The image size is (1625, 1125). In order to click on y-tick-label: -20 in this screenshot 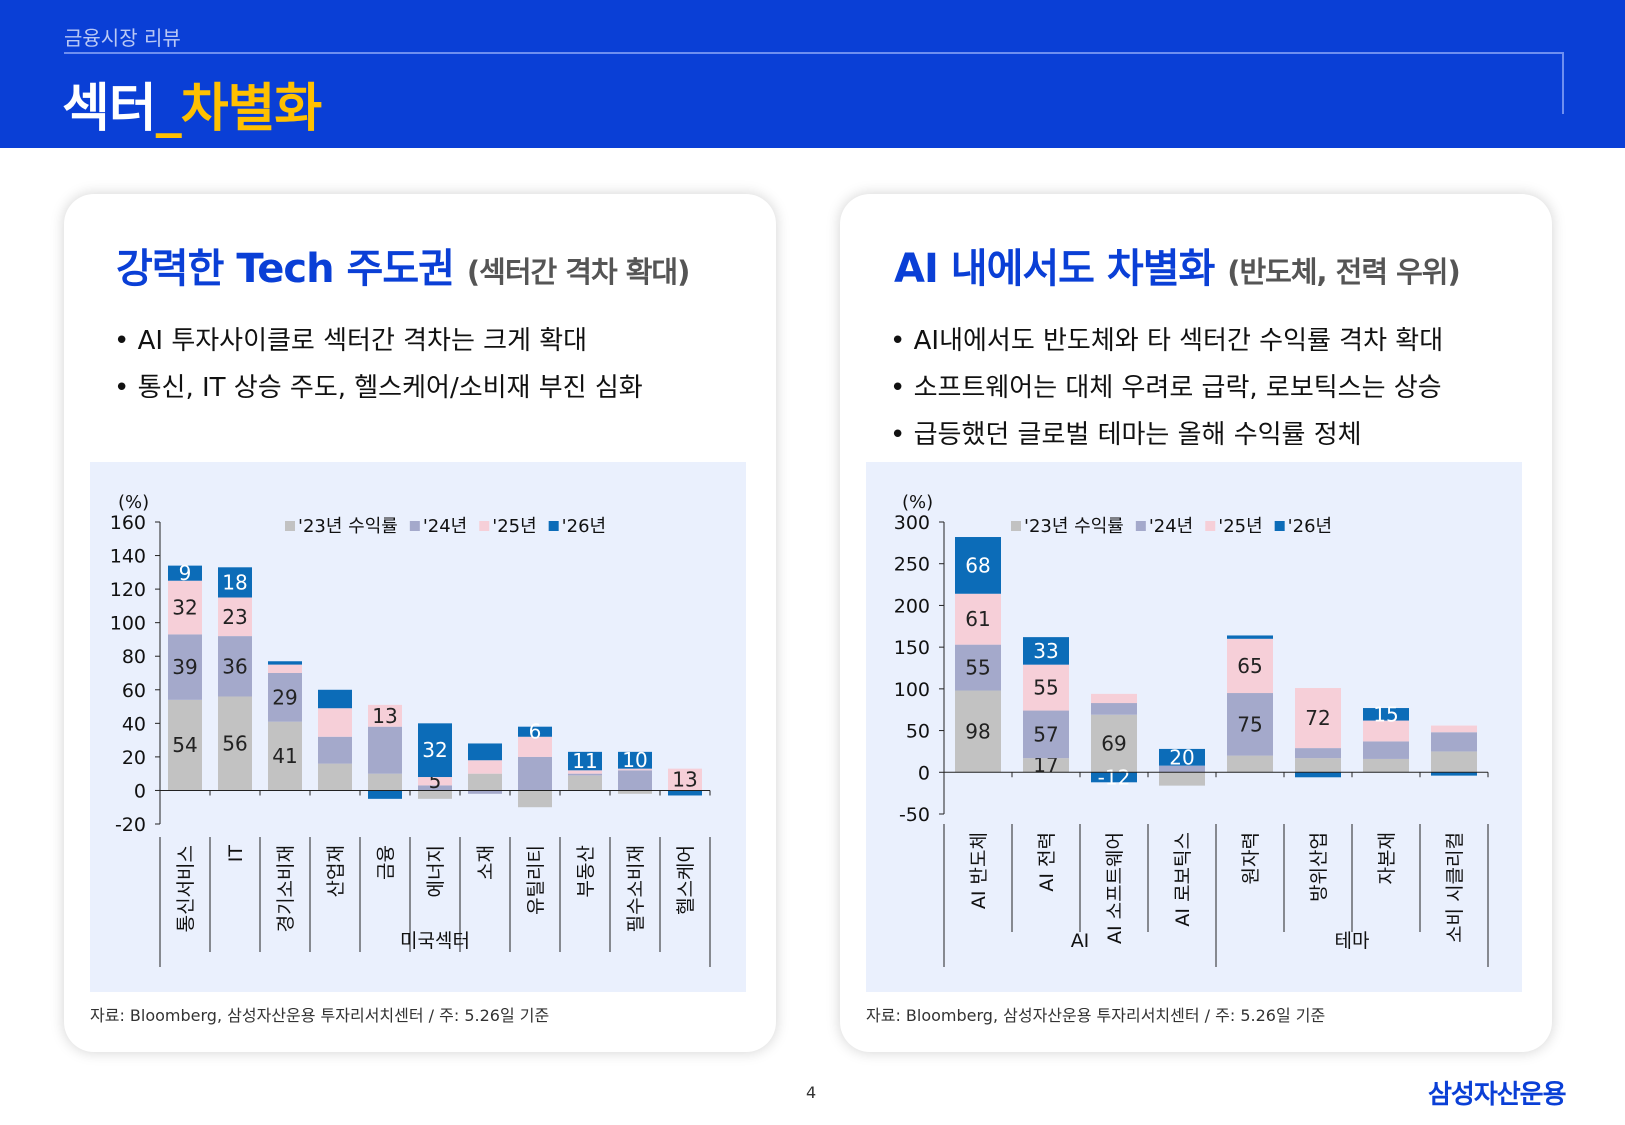, I will do `click(130, 825)`.